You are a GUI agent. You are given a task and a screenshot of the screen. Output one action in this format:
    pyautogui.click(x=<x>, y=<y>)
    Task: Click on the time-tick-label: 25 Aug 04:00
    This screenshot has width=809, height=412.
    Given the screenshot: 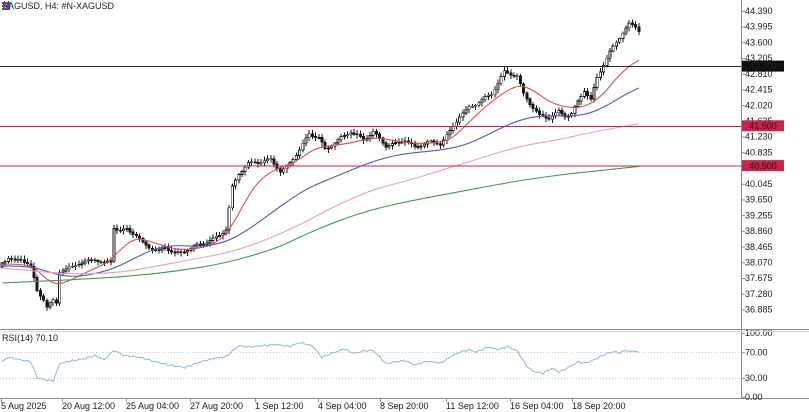 What is the action you would take?
    pyautogui.click(x=152, y=406)
    